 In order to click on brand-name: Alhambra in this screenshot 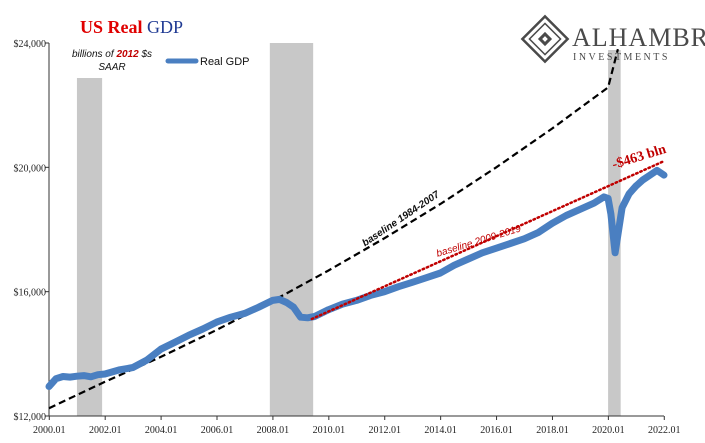, I will do `click(638, 37)`.